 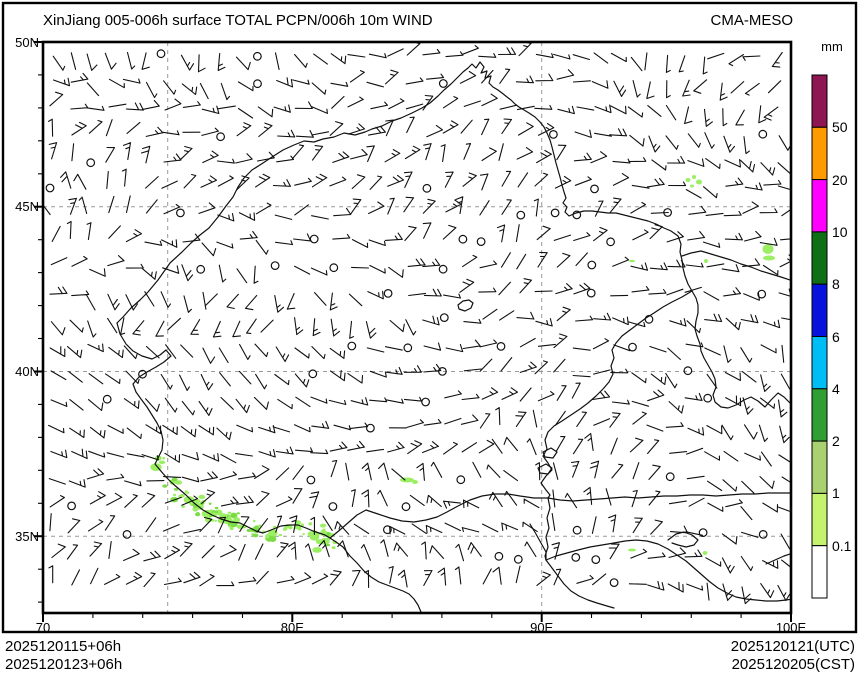 I want to click on x-axis-tick-label: 100E, so click(x=791, y=627).